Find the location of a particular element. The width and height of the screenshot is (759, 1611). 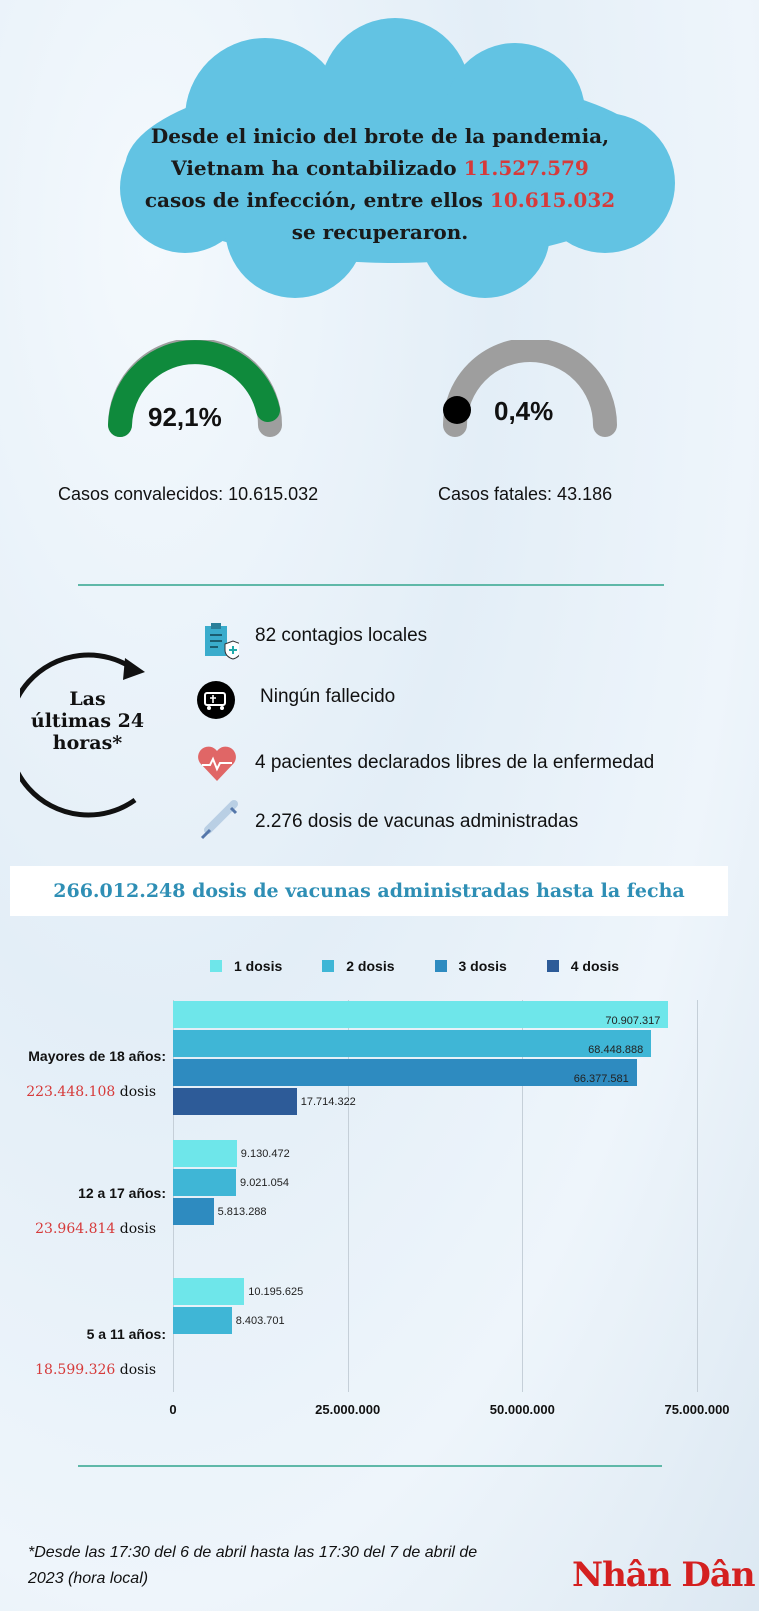

last24-title: Las últimas 24 horas* is located at coordinates (87, 721).